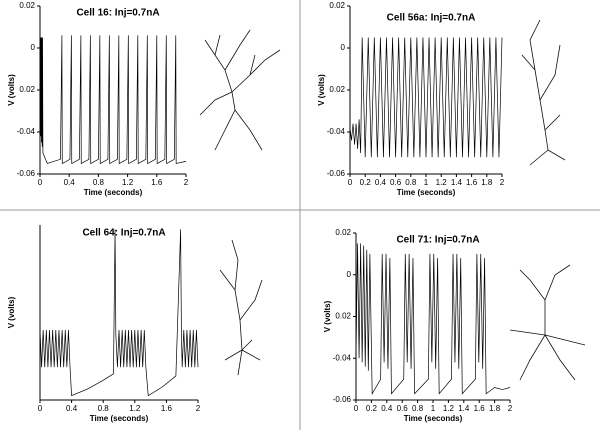 The height and width of the screenshot is (430, 600). I want to click on chart-title: Cell 64: Inj=0.7nA, so click(123, 233).